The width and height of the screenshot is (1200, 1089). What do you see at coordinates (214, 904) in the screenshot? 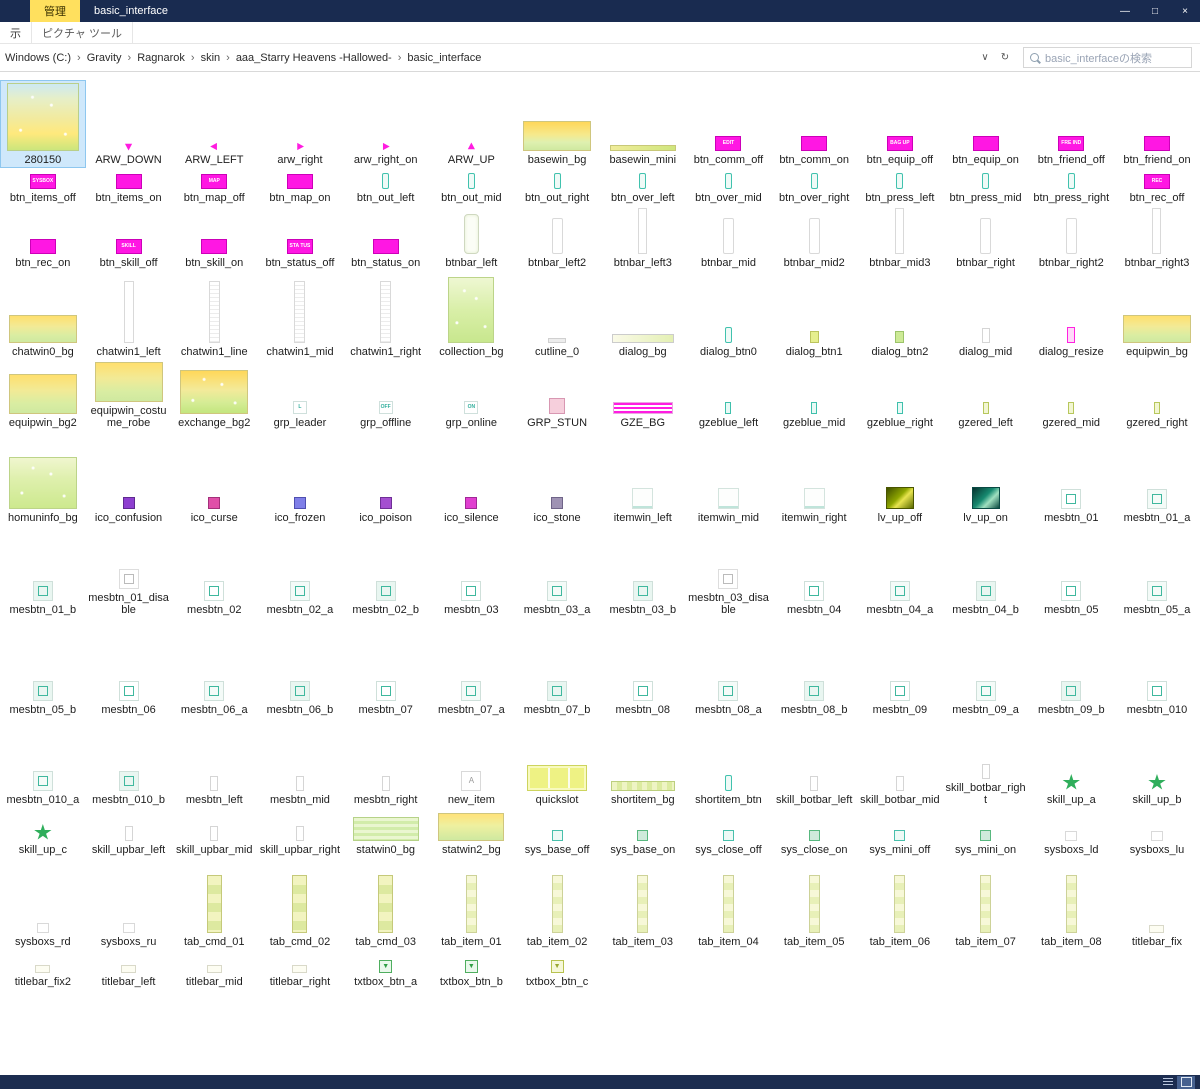
I see `file-tile: tab_cmd_01` at bounding box center [214, 904].